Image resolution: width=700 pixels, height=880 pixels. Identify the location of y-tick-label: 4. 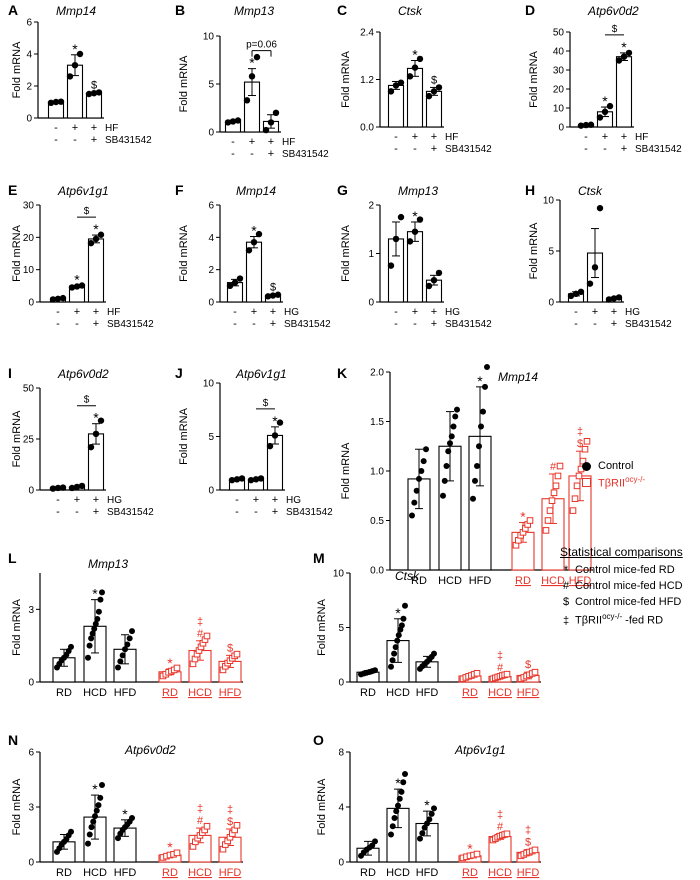
(211, 238).